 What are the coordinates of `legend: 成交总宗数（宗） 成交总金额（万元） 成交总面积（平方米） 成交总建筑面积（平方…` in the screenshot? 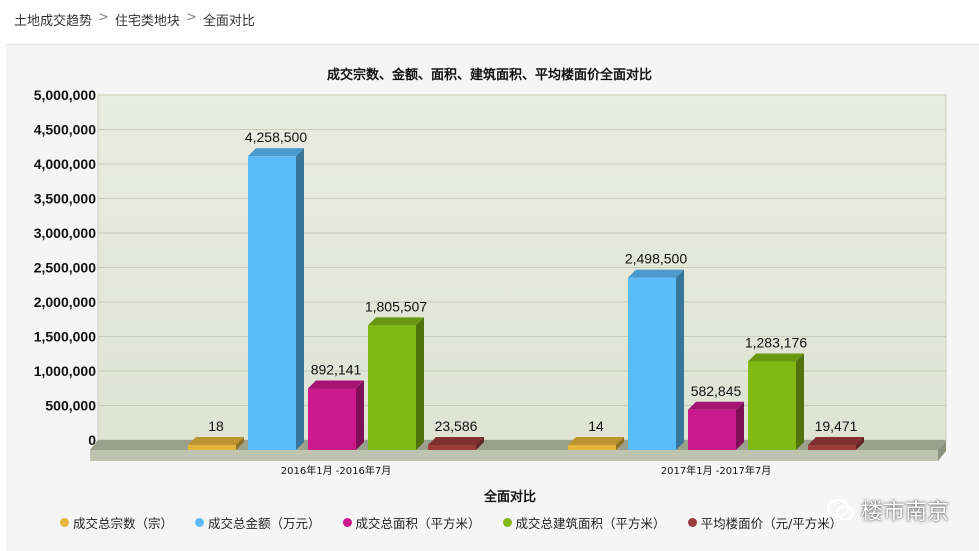 It's located at (451, 522).